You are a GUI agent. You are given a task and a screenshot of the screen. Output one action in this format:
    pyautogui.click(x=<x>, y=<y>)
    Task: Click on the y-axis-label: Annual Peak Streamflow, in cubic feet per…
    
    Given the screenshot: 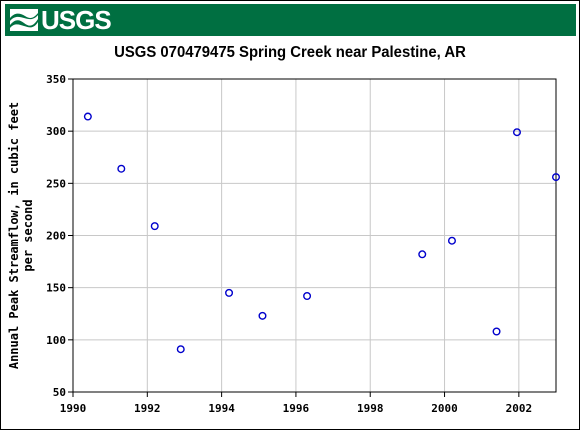 What is the action you would take?
    pyautogui.click(x=21, y=235)
    